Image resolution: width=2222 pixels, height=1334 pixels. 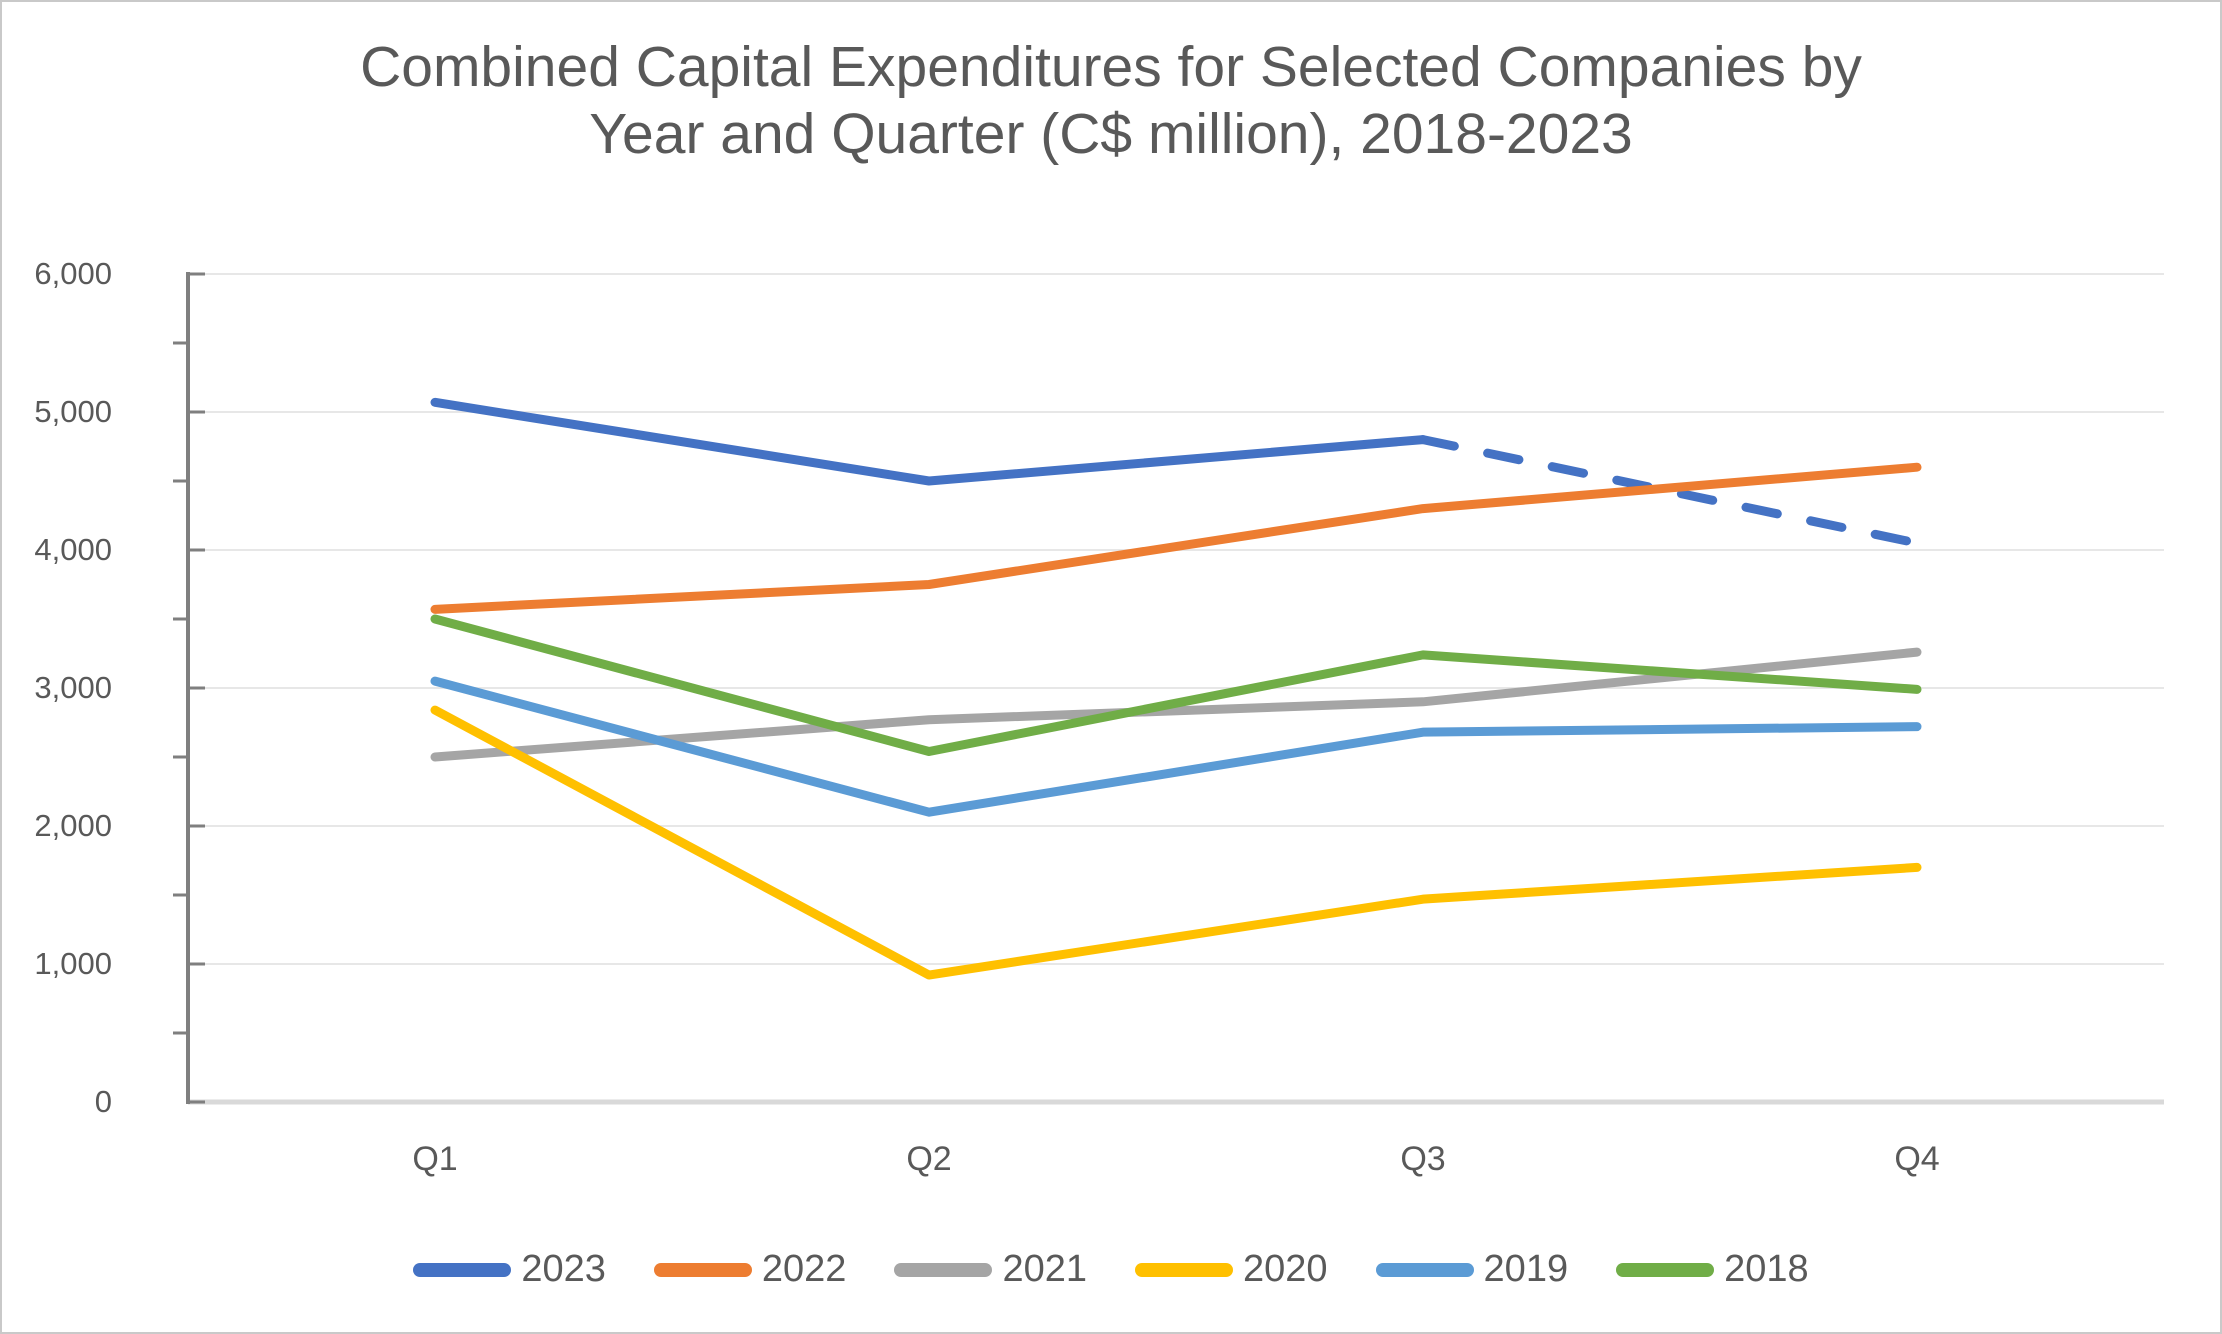 What do you see at coordinates (1423, 1159) in the screenshot?
I see `x-axis-label-q3: Q3` at bounding box center [1423, 1159].